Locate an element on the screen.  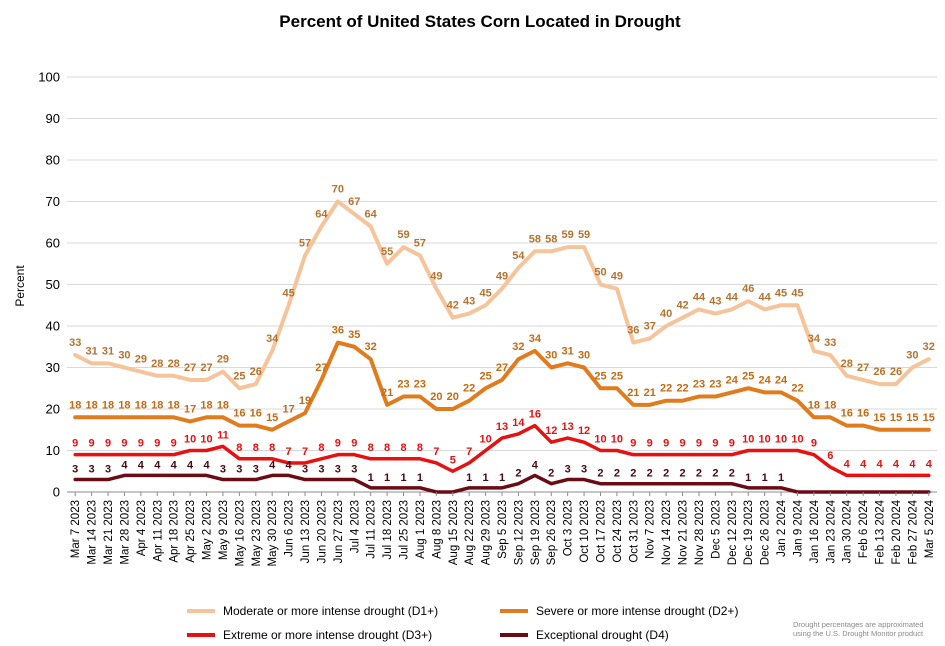
data-label: 27 is located at coordinates (863, 368).